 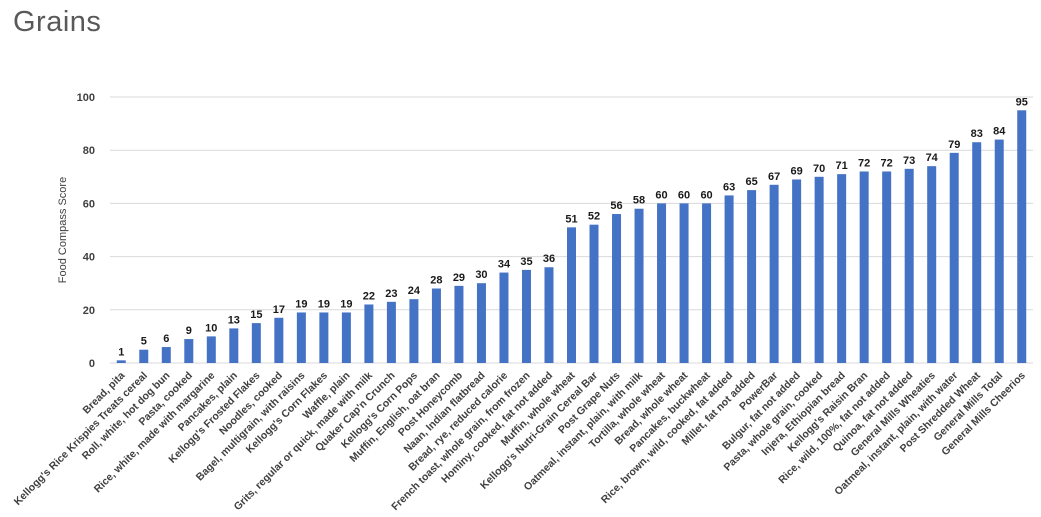 I want to click on bar-value-label: 73, so click(x=909, y=161).